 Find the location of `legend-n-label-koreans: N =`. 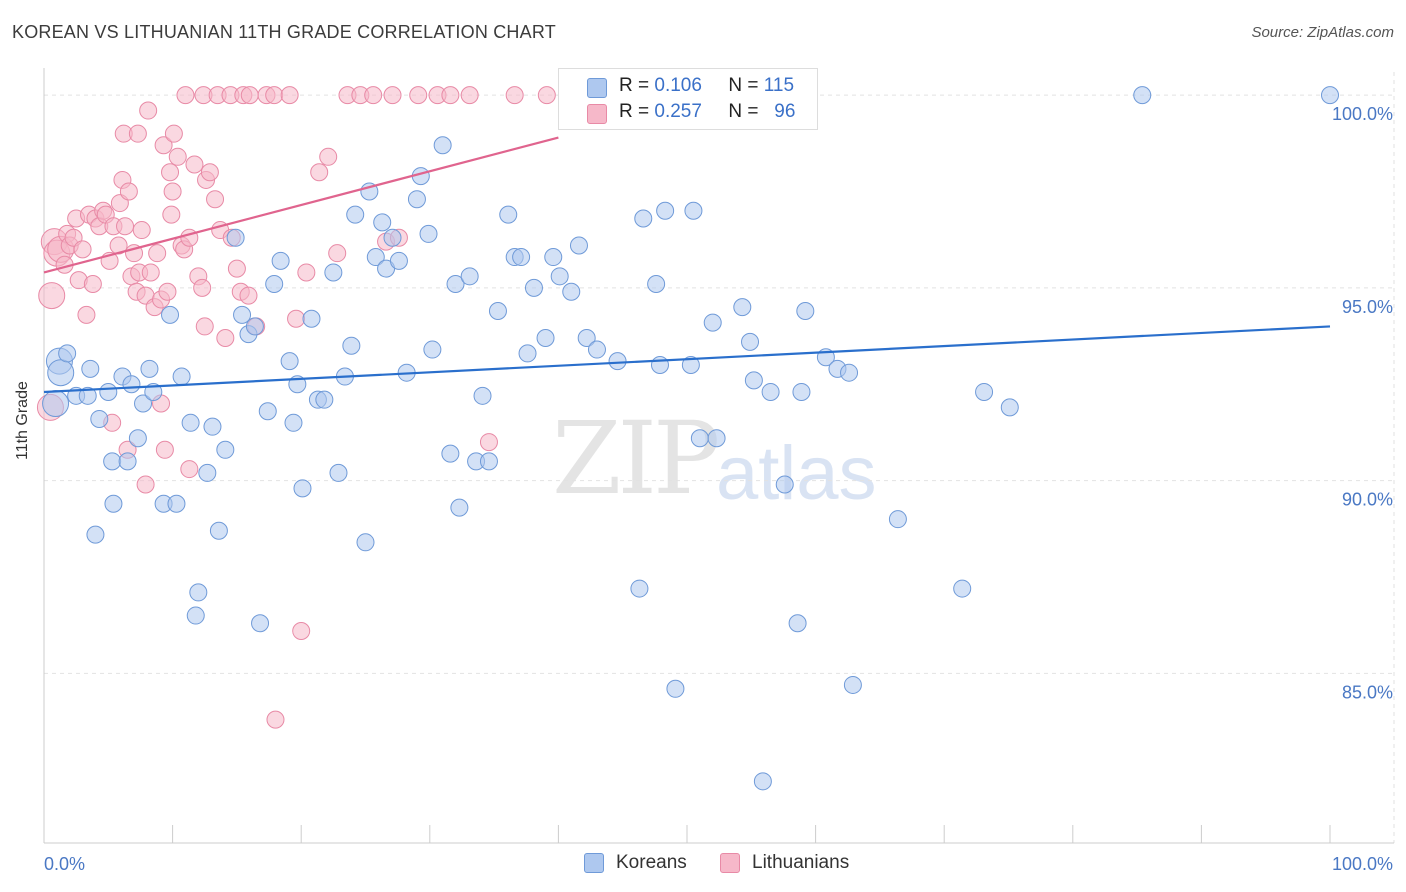

legend-n-label-koreans: N = is located at coordinates (743, 85).